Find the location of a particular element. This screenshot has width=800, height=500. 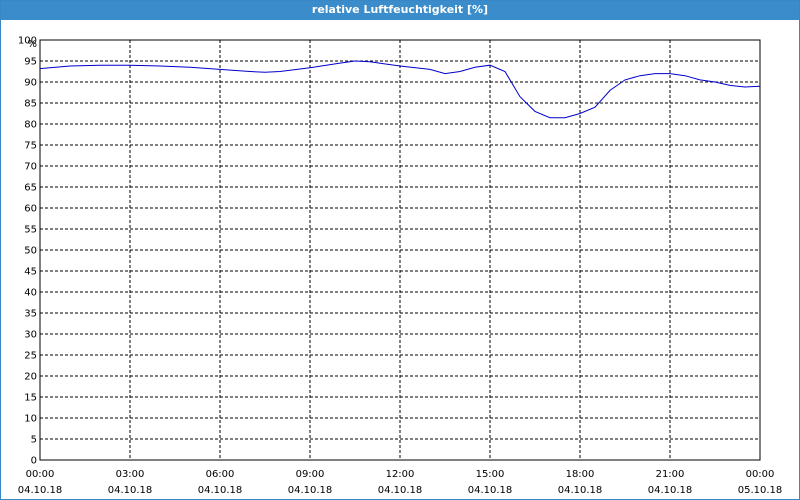

x-tick-time-label: 21:00 is located at coordinates (670, 474).